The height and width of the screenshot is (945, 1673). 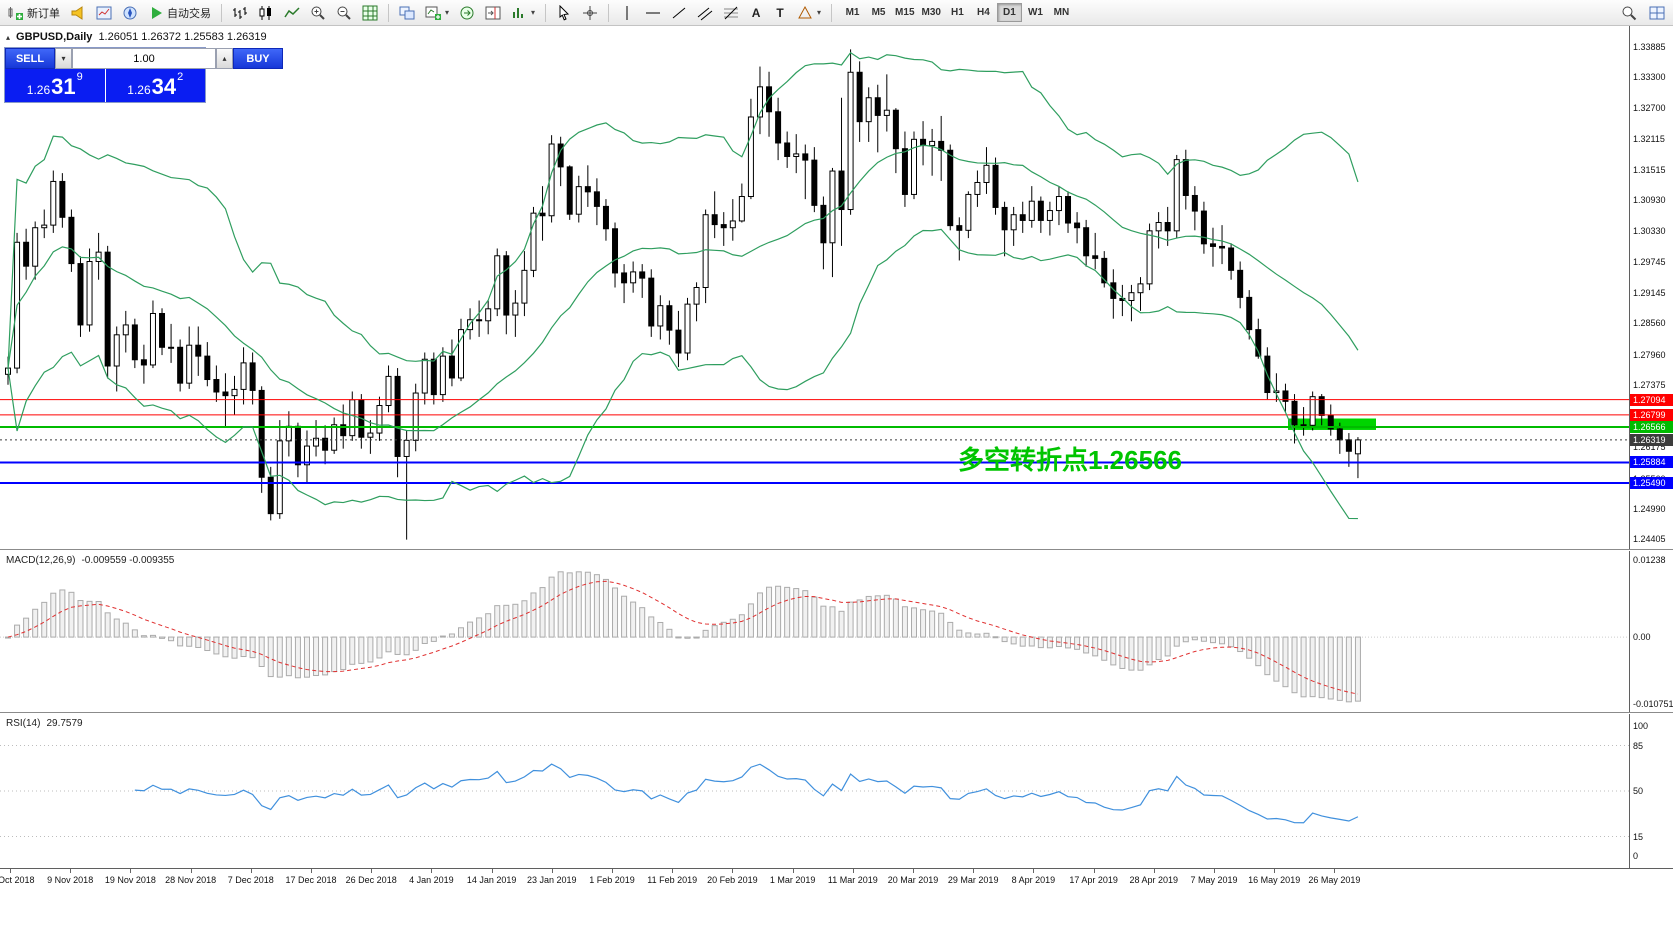 I want to click on crosshair-icon, so click(x=590, y=13).